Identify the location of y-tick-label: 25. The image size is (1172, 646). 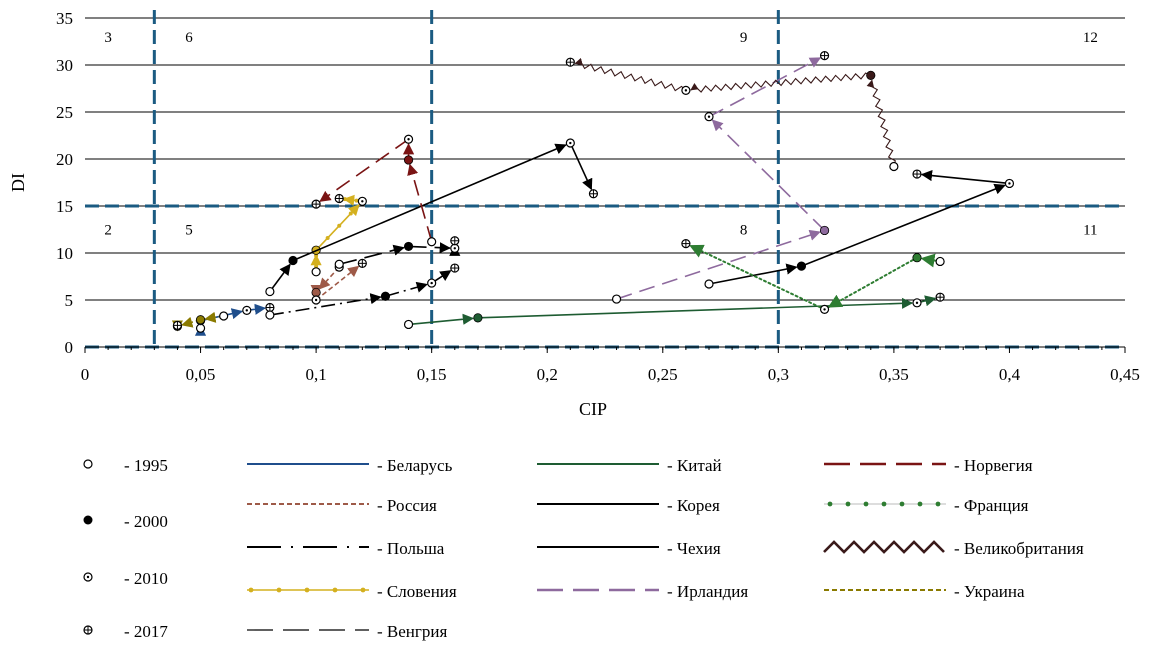
(64, 112).